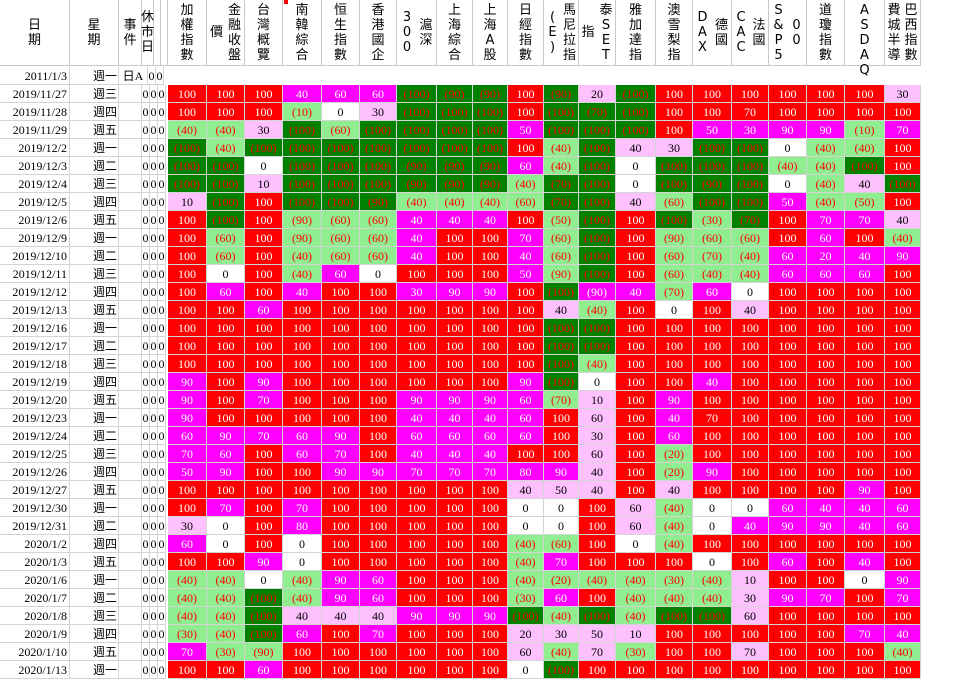 This screenshot has width=971, height=684. What do you see at coordinates (147, 33) in the screenshot?
I see `column-header: 休 市 日` at bounding box center [147, 33].